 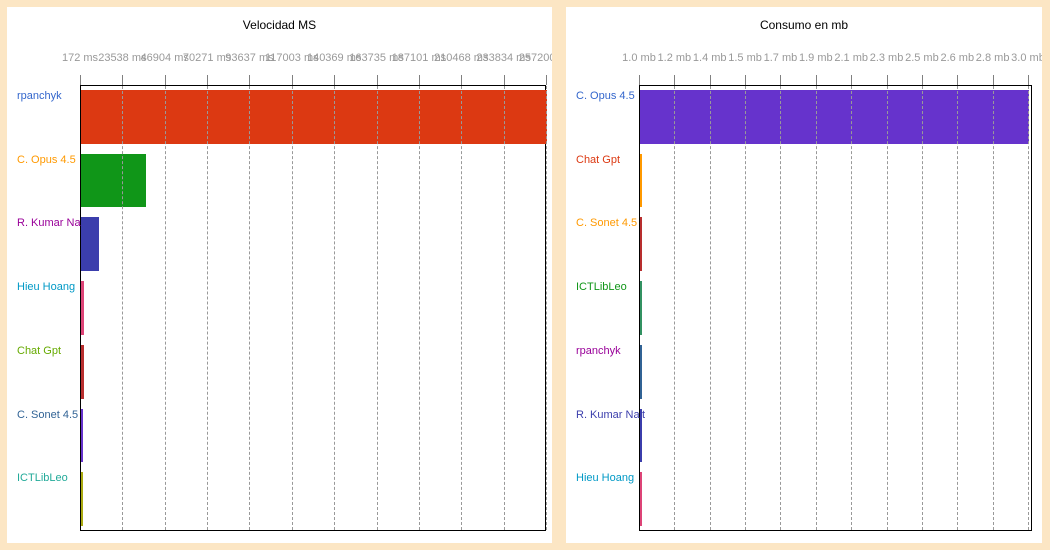 What do you see at coordinates (709, 58) in the screenshot?
I see `x-tick-label: 1.4 mb` at bounding box center [709, 58].